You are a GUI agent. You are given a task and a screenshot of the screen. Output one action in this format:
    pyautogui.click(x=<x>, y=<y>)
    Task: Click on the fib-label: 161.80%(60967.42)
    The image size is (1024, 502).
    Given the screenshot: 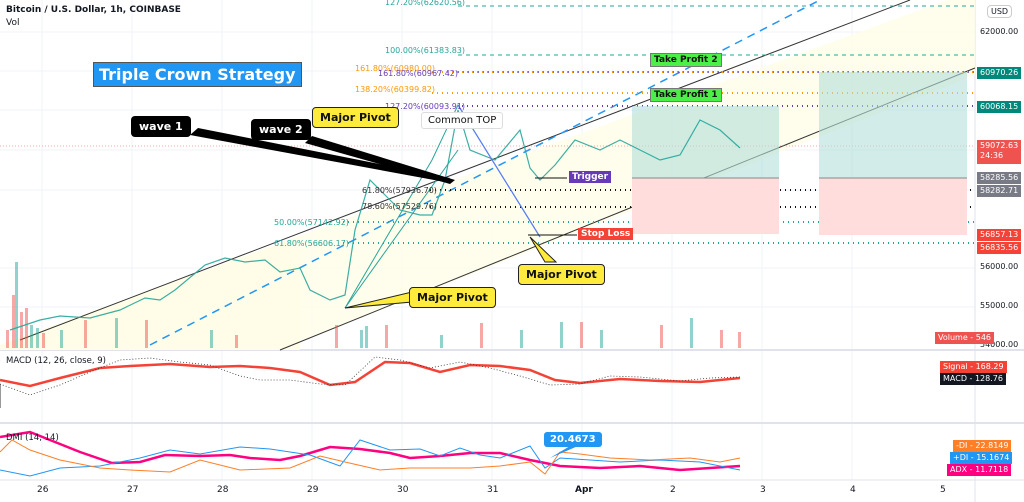 What is the action you would take?
    pyautogui.click(x=418, y=73)
    